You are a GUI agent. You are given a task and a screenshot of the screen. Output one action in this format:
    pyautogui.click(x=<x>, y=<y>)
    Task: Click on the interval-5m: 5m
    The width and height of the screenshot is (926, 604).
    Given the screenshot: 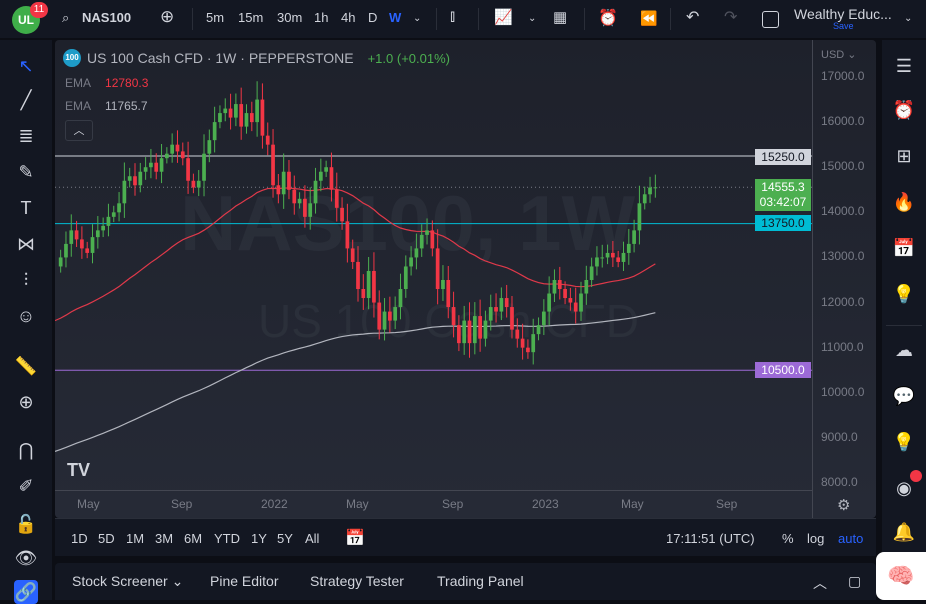 What is the action you would take?
    pyautogui.click(x=215, y=17)
    